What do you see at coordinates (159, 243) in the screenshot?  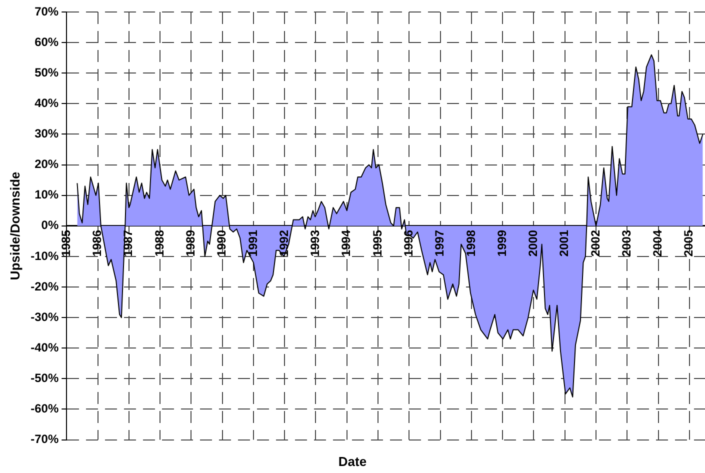 I see `x-tick-label: 1988` at bounding box center [159, 243].